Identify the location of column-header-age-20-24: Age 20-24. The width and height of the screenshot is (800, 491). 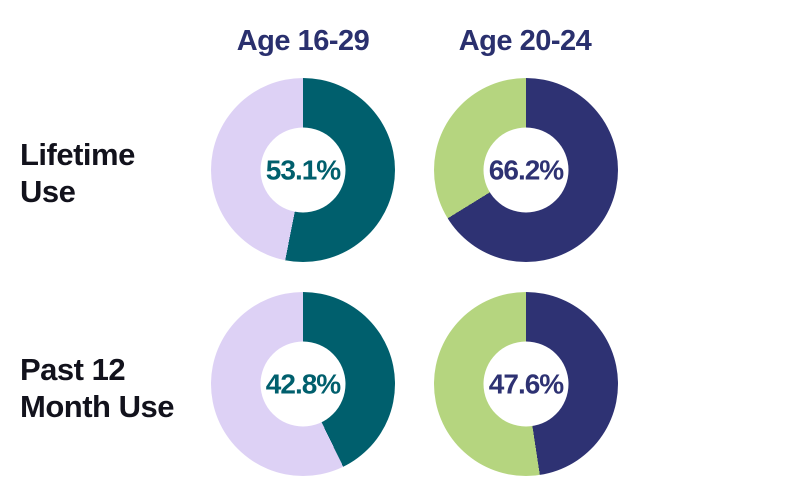
(525, 41).